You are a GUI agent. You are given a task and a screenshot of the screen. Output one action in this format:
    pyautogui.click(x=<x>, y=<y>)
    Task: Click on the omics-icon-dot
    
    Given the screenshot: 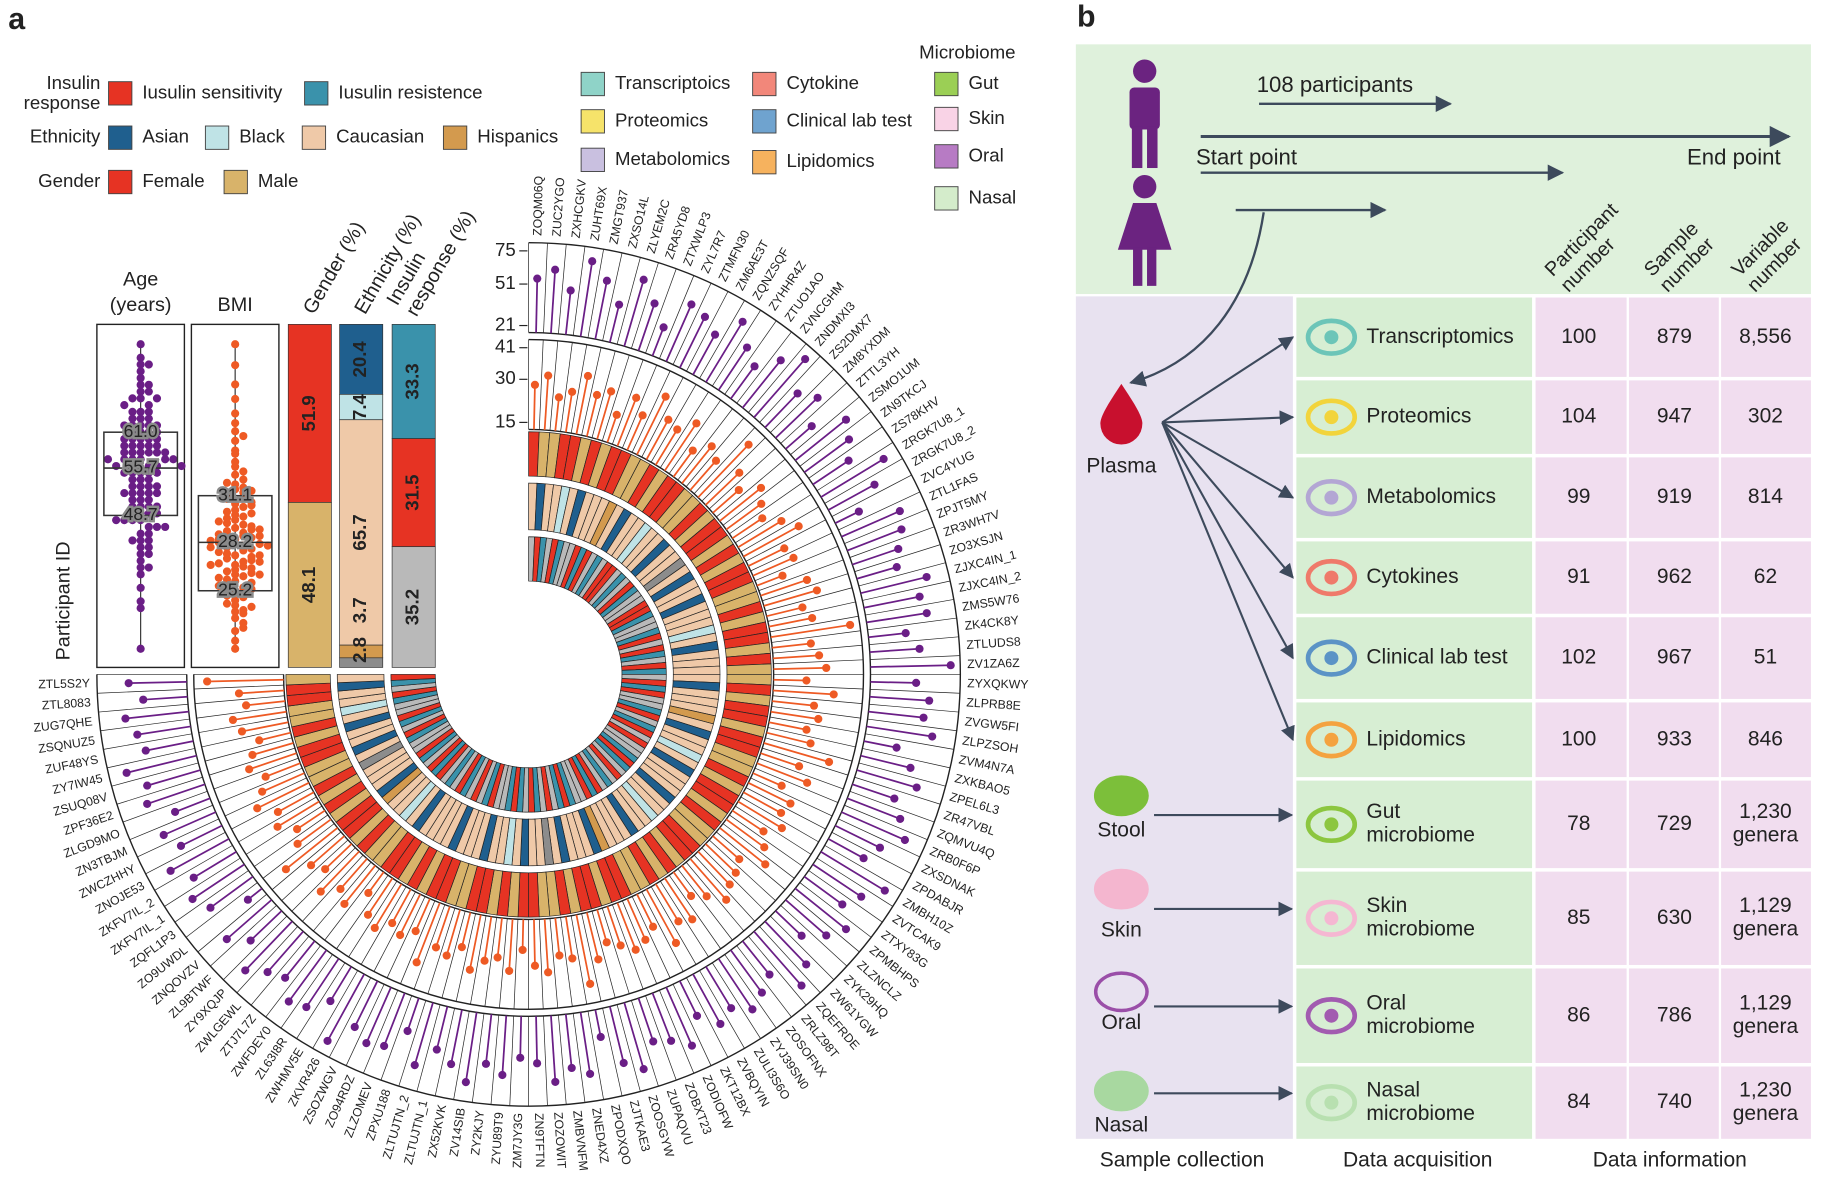 What is the action you would take?
    pyautogui.click(x=1331, y=497)
    